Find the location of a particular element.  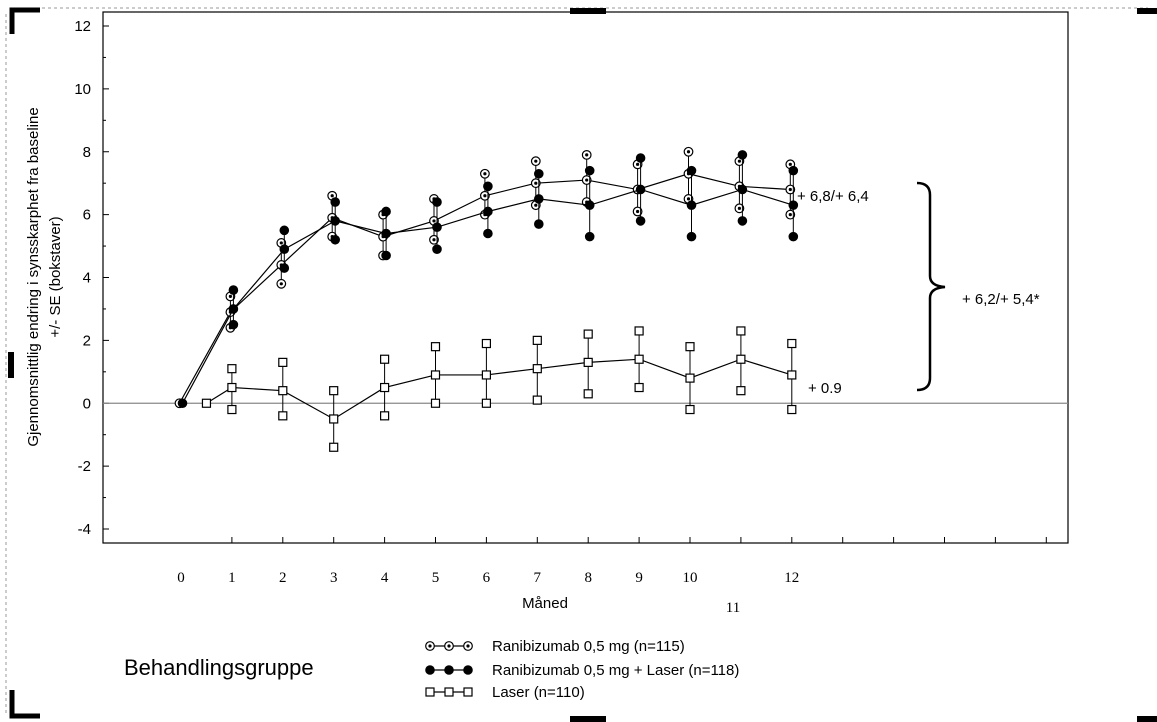

x-tick-label: 9 is located at coordinates (639, 578).